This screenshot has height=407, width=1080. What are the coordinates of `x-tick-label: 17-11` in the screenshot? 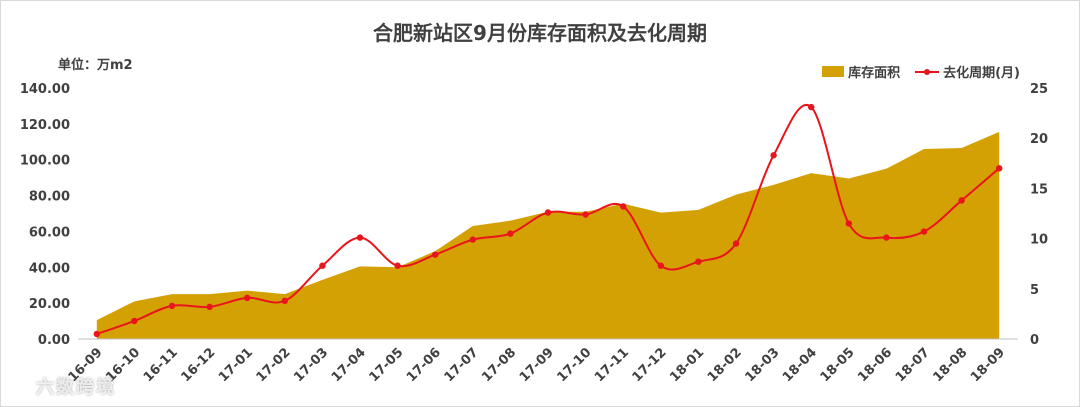 It's located at (612, 365).